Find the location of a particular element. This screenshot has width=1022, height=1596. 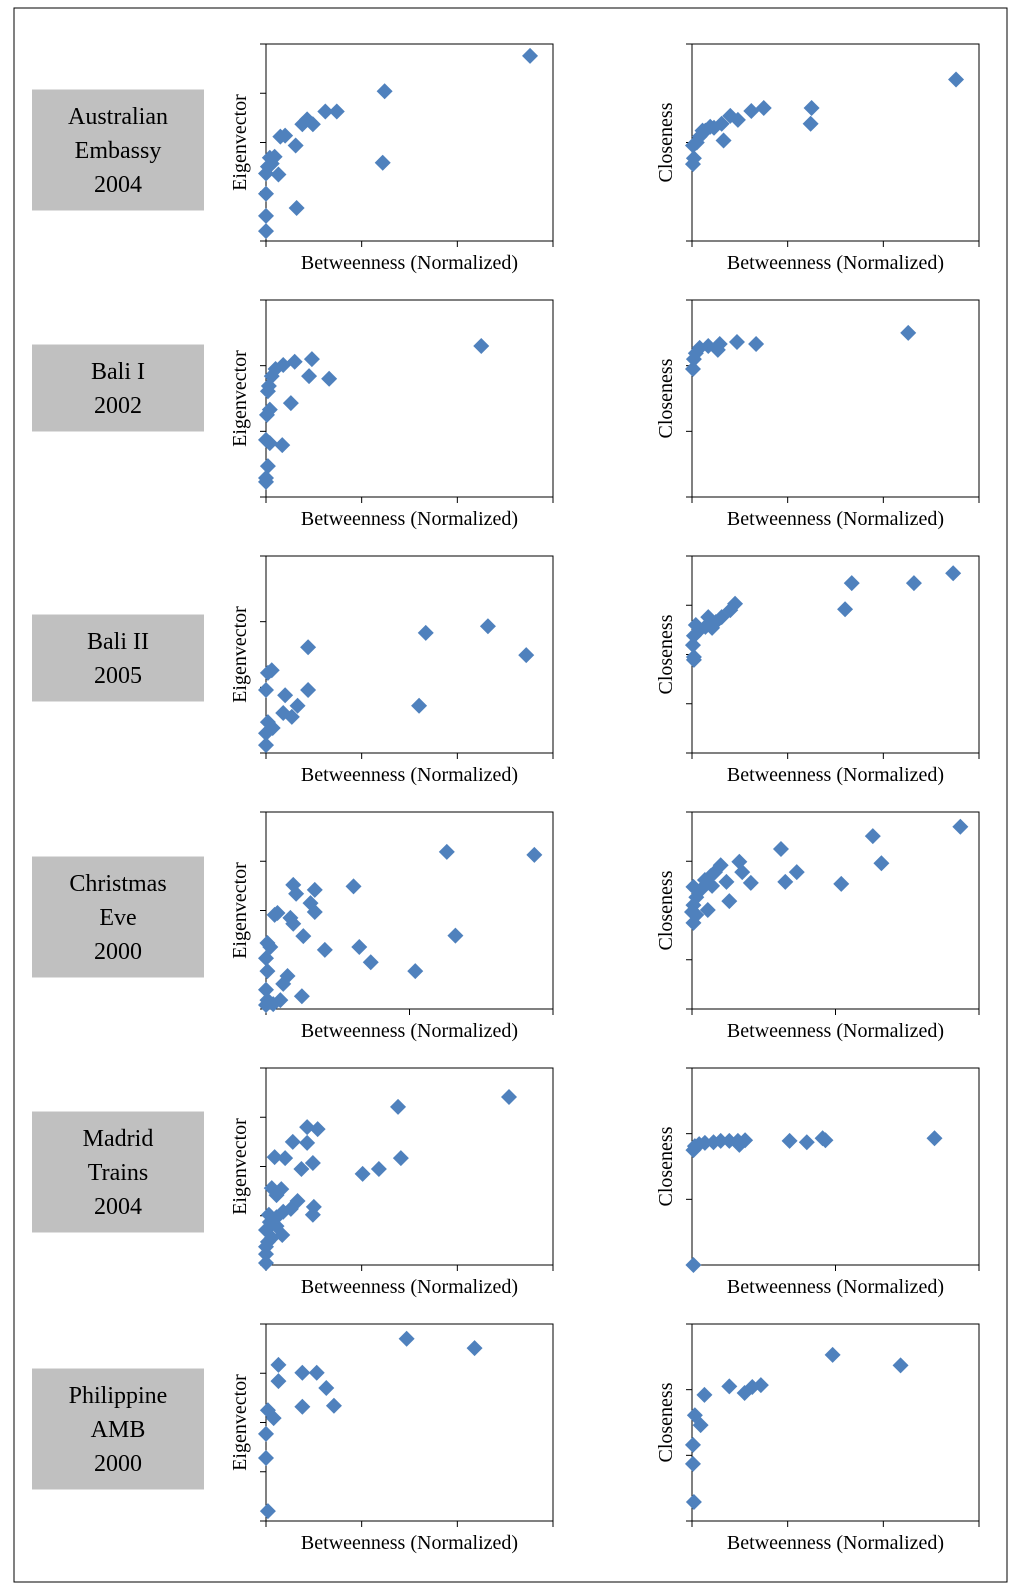

row-label: 2002 is located at coordinates (118, 406).